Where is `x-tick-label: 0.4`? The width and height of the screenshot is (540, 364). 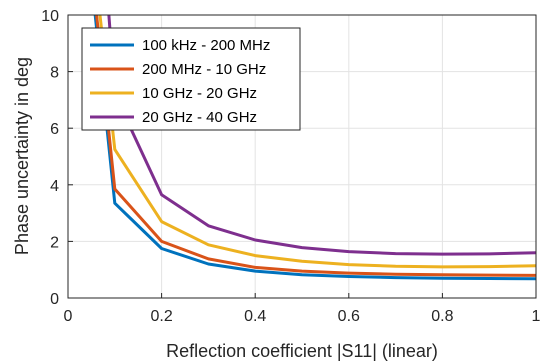
x-tick-label: 0.4 is located at coordinates (255, 316).